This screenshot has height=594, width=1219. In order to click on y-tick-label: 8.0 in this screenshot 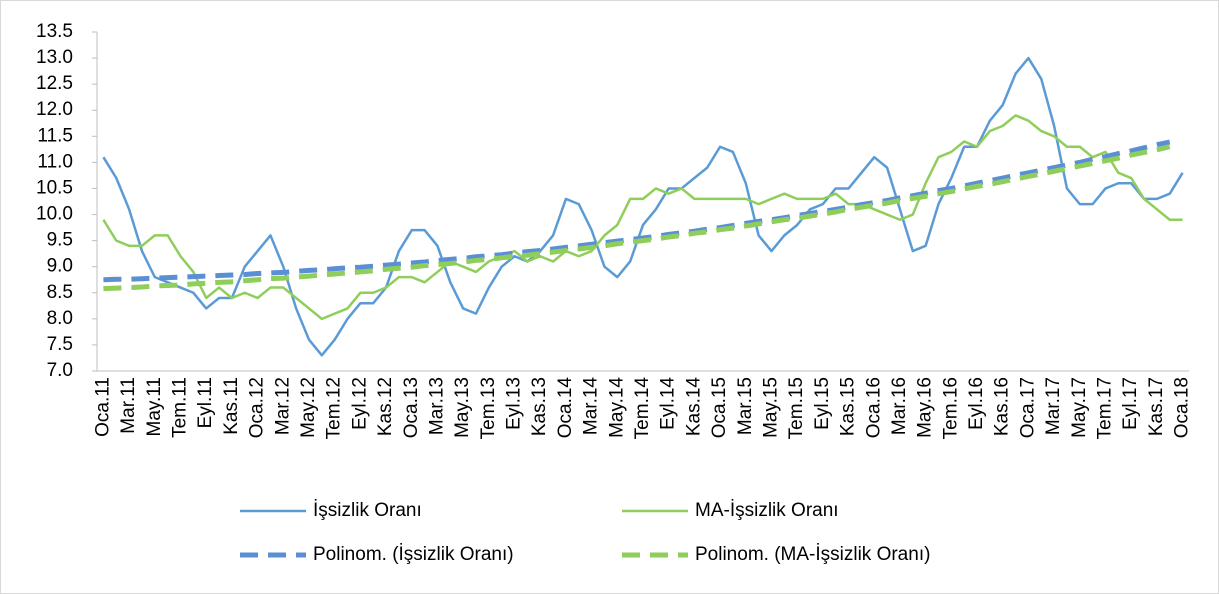, I will do `click(60, 318)`.